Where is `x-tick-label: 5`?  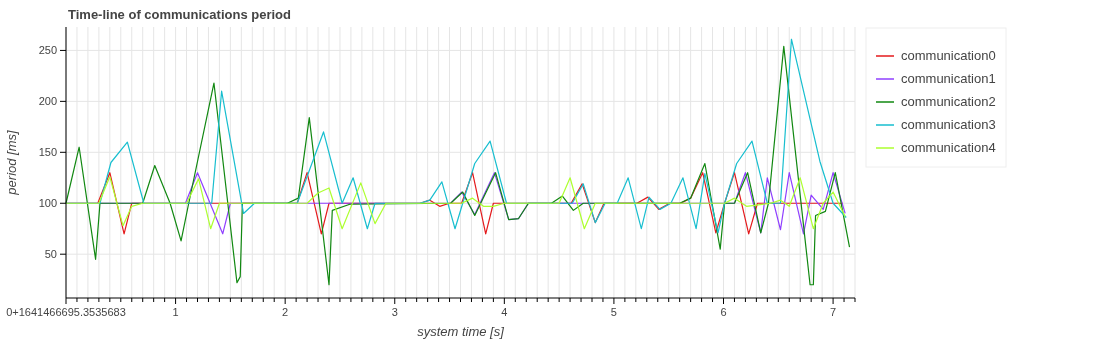 x-tick-label: 5 is located at coordinates (613, 312).